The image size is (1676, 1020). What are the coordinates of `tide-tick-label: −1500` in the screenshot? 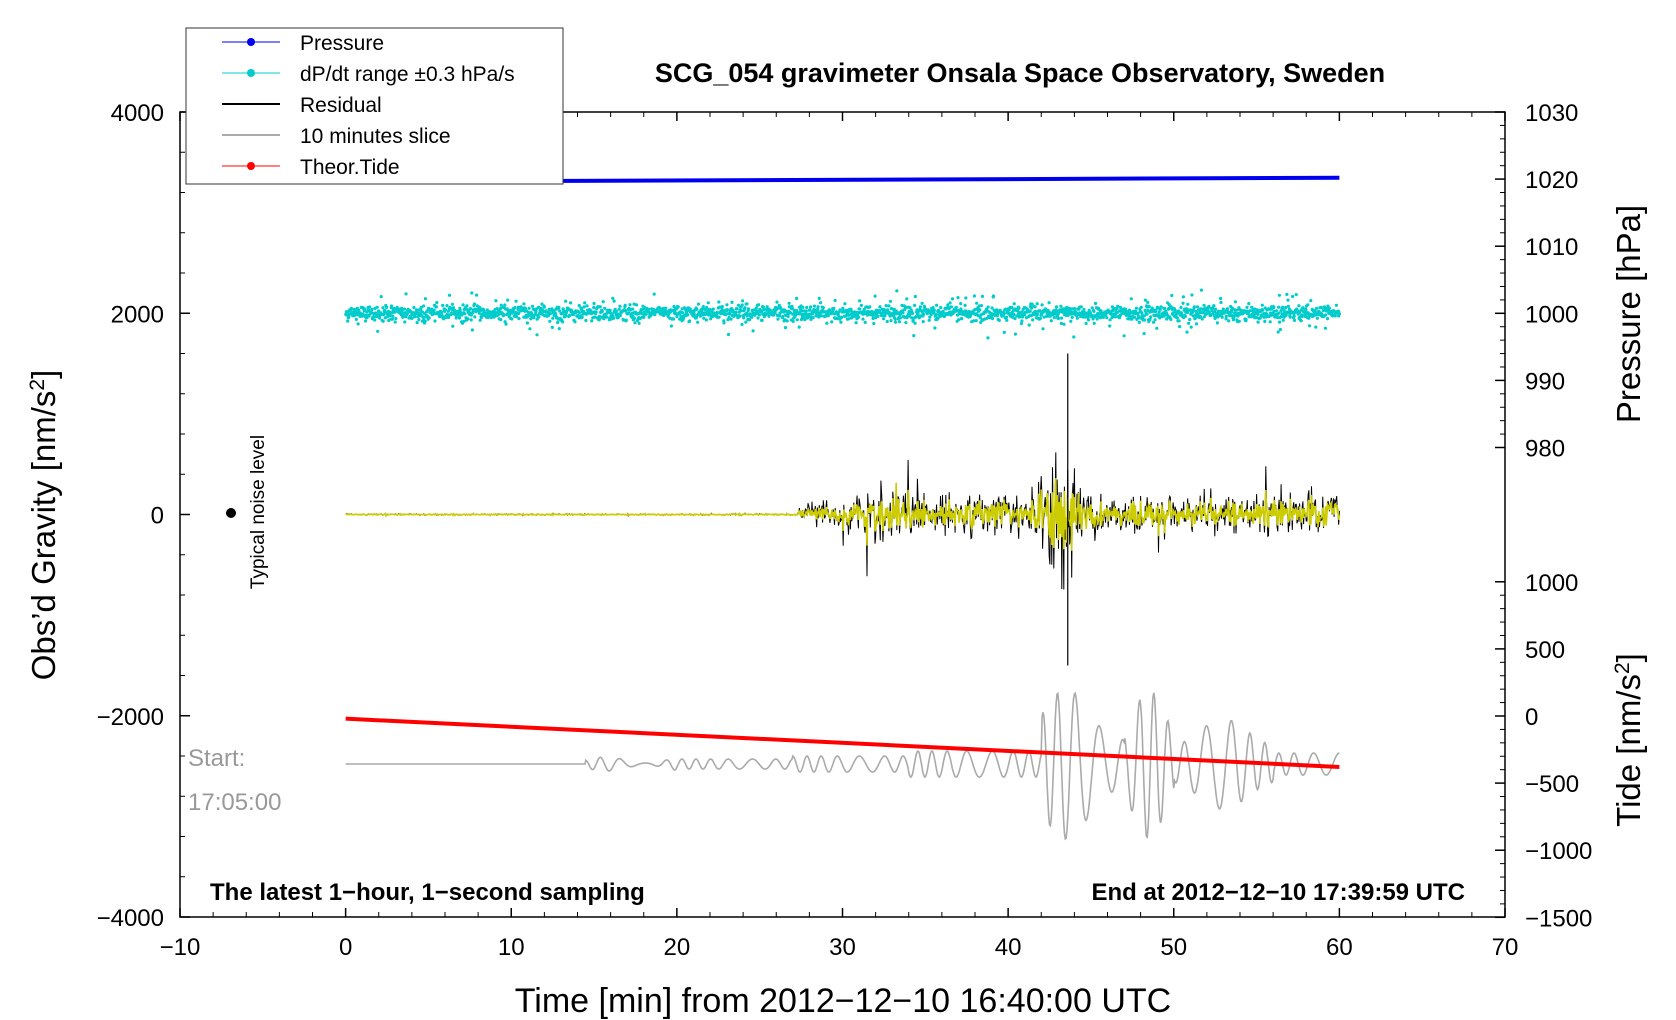 It's located at (1558, 918).